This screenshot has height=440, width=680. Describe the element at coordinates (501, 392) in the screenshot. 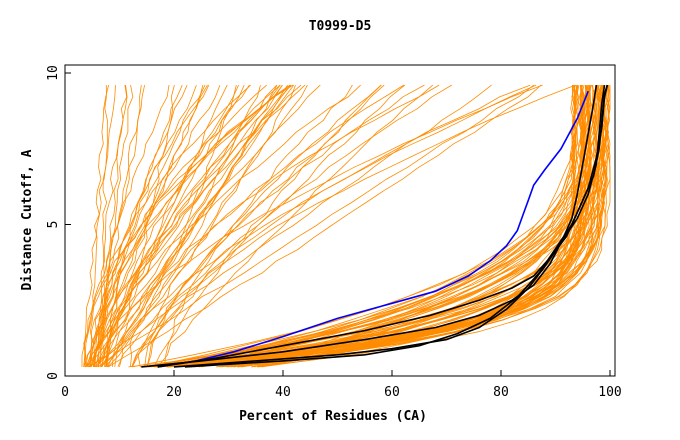

I see `x-tick-label: 80` at that location.